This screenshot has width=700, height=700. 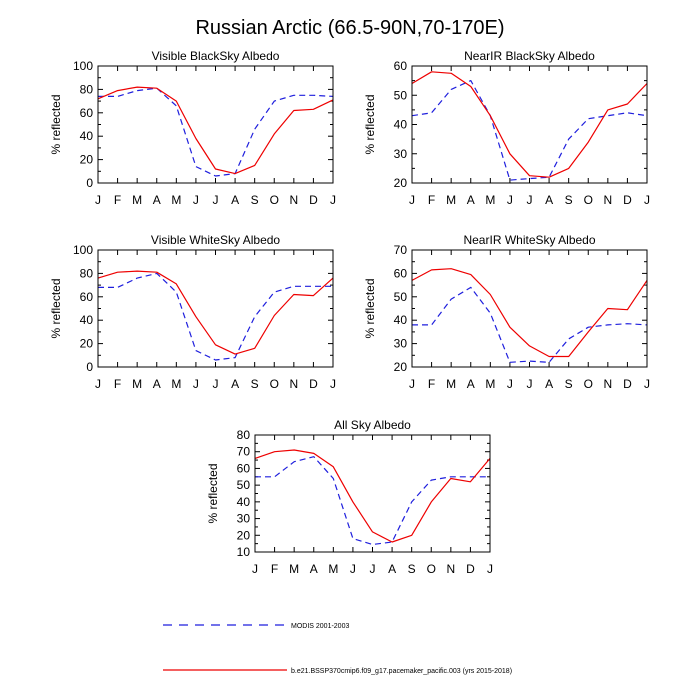 I want to click on y-tick-label: 10, so click(x=244, y=552).